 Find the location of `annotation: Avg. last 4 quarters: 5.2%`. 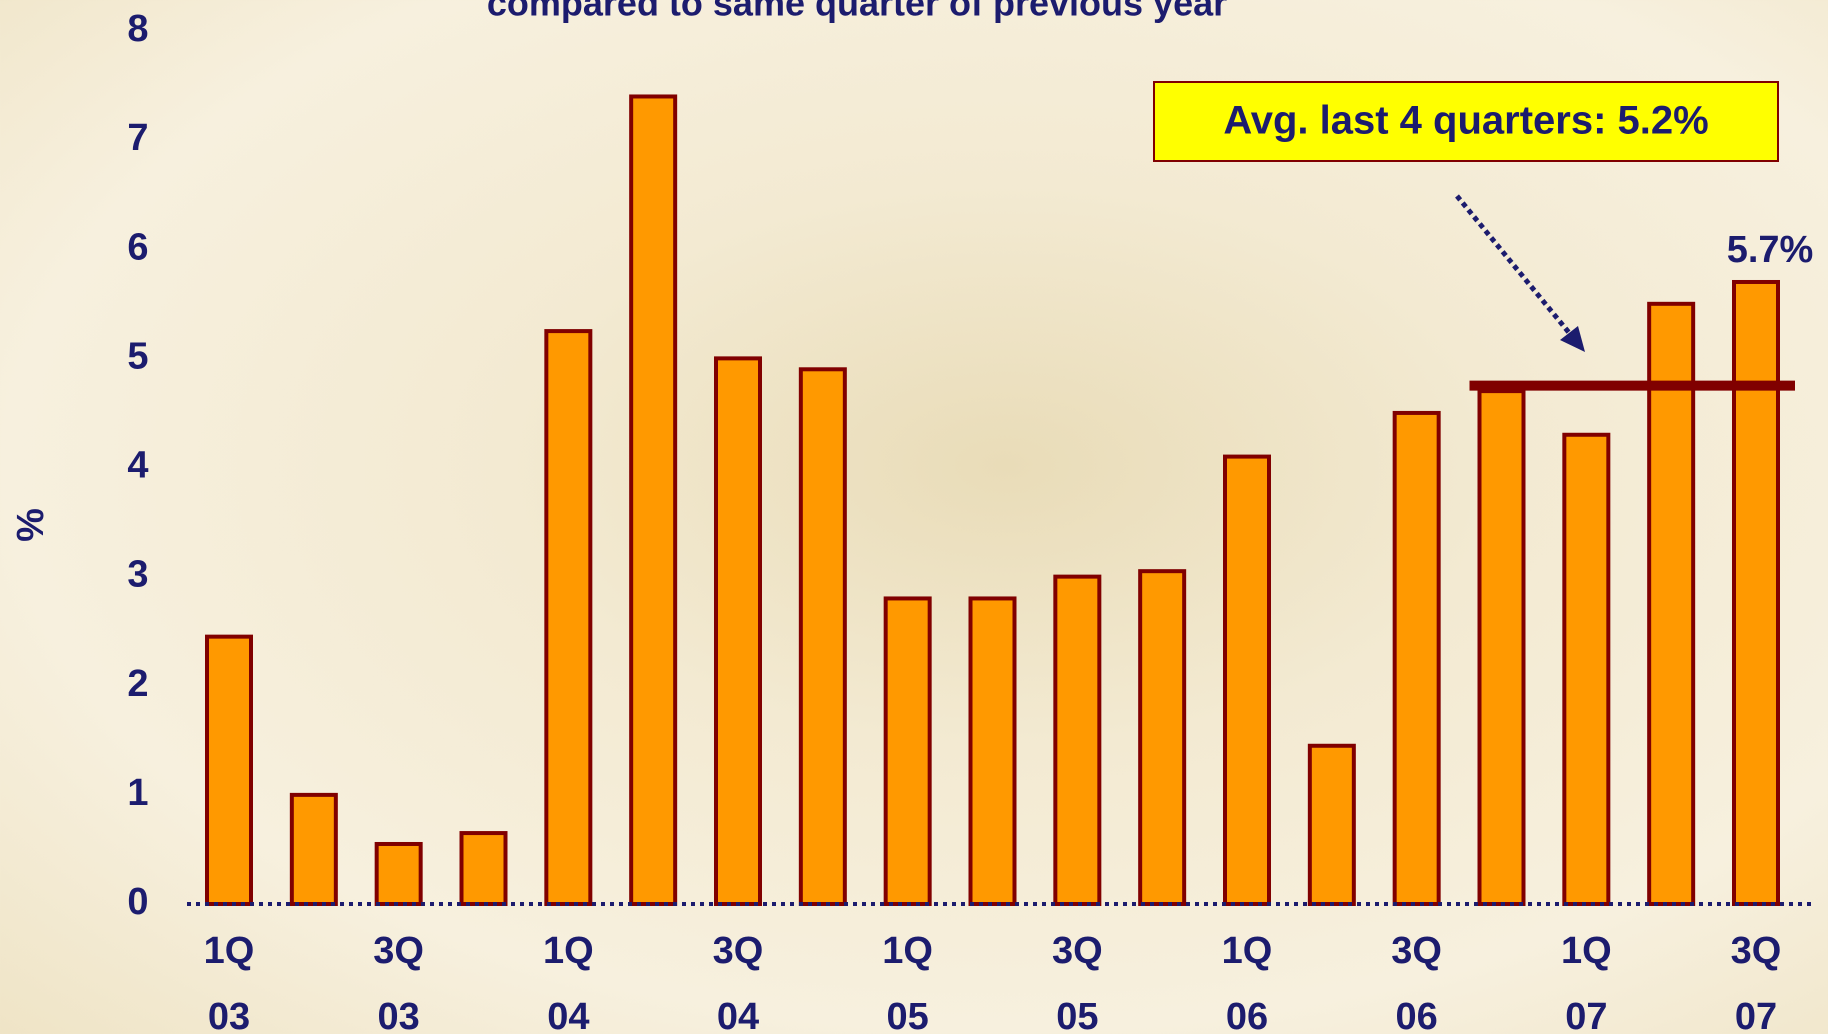

annotation: Avg. last 4 quarters: 5.2% is located at coordinates (1465, 121).